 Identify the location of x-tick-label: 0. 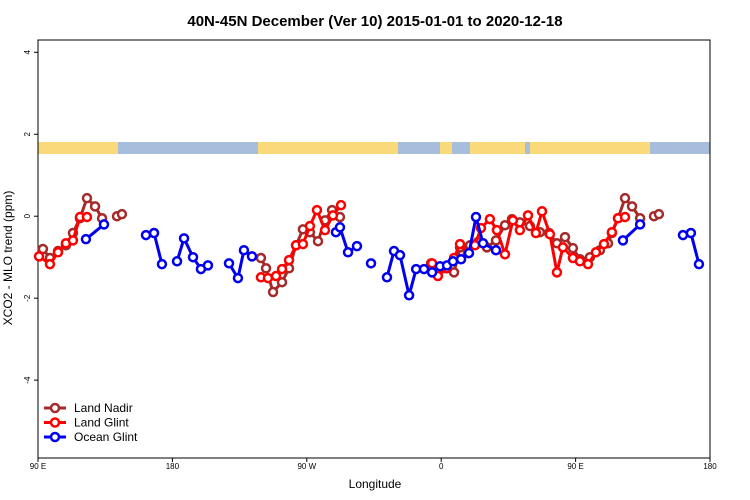
(441, 466).